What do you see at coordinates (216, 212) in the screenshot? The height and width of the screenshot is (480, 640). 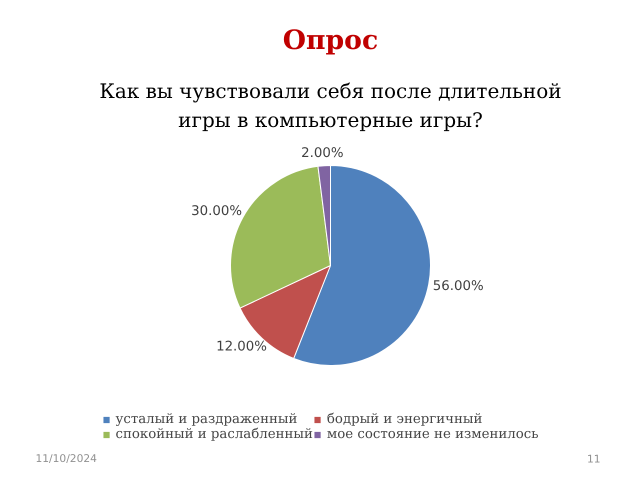 I see `data-label: 30.00%` at bounding box center [216, 212].